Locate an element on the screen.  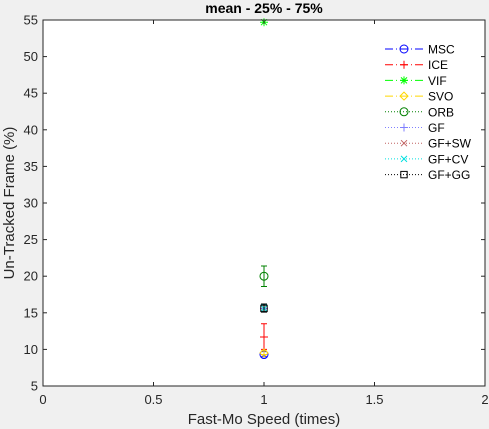
series-svo is located at coordinates (264, 353).